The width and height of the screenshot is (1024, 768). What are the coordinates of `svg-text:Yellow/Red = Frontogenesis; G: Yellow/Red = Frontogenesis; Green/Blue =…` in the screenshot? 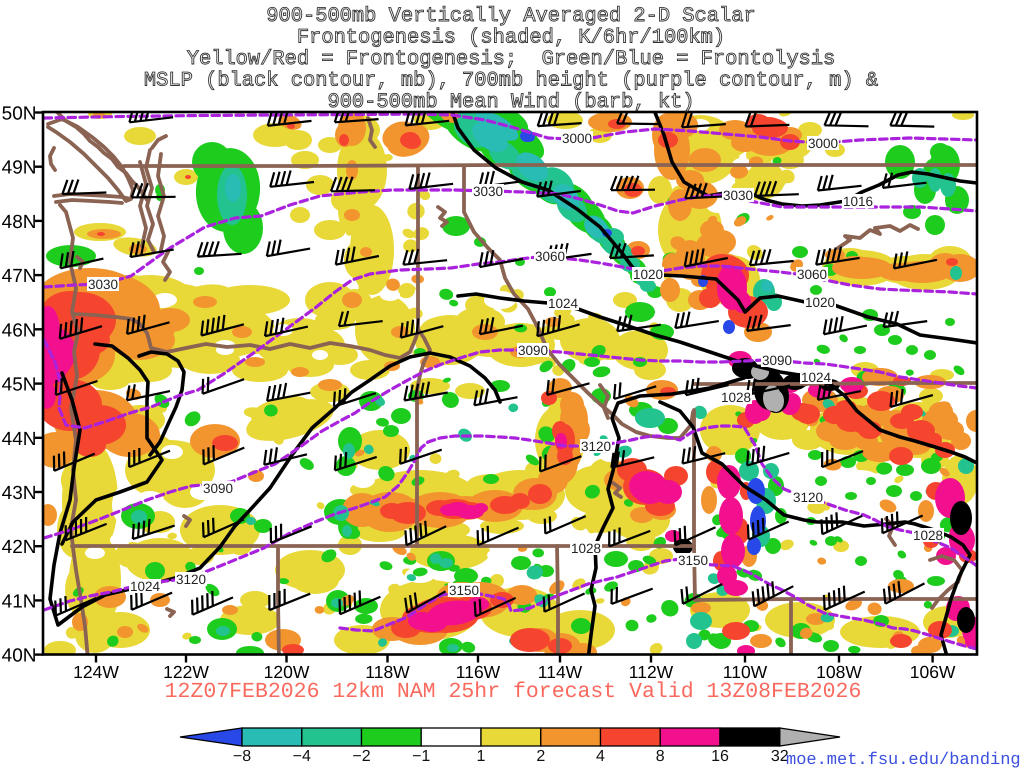 It's located at (511, 59).